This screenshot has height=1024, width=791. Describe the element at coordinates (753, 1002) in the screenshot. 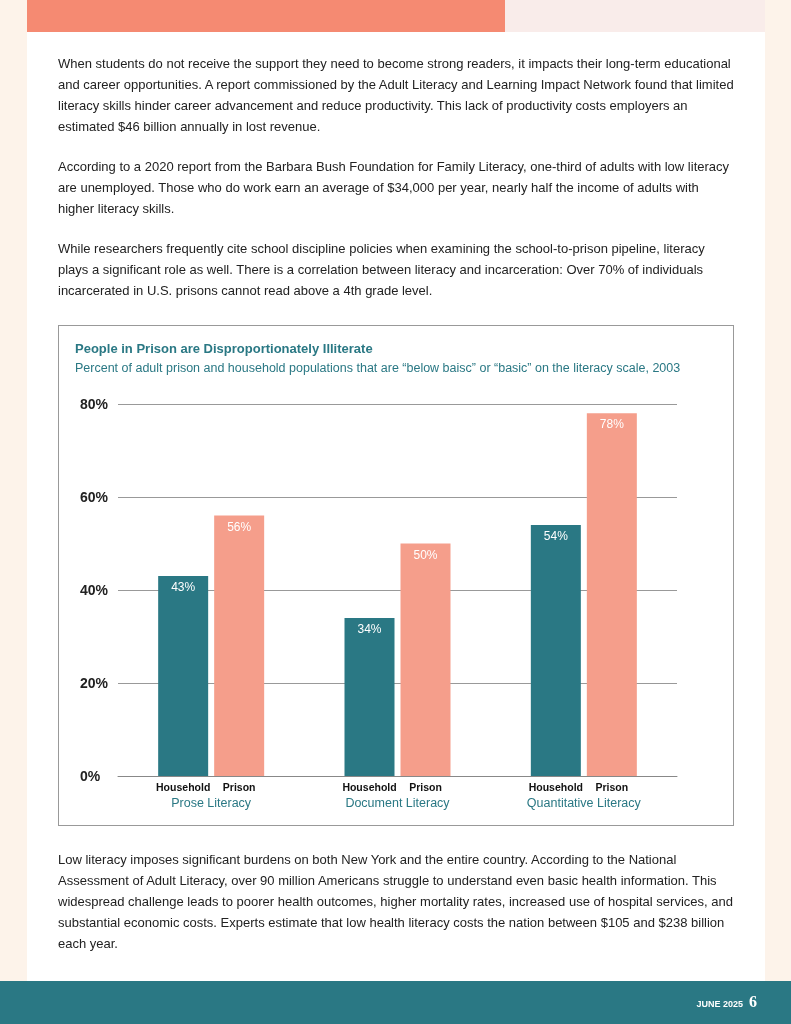

I see `text: 6` at that location.